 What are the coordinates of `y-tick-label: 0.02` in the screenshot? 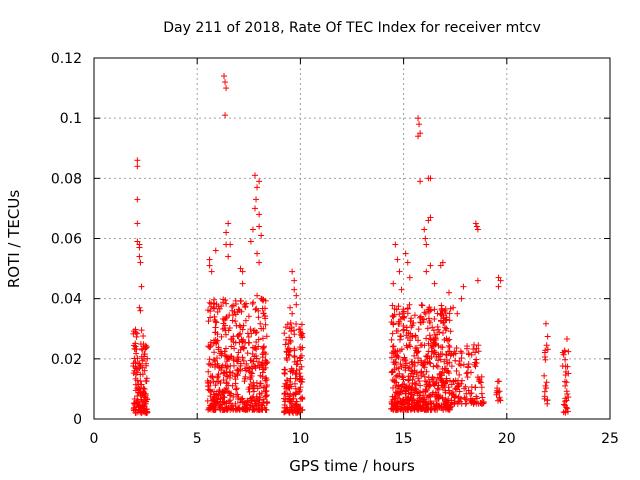 It's located at (66, 360).